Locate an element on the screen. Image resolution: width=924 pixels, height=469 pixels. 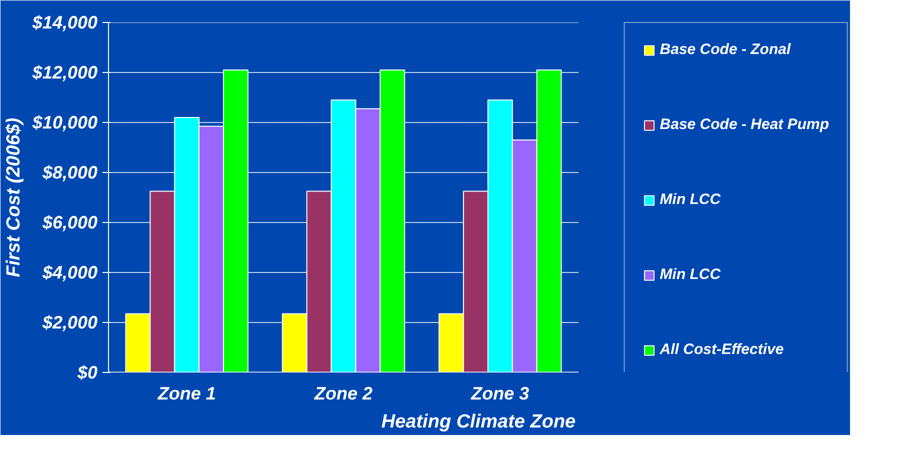
y-axis-title: First Cost (2006$) is located at coordinates (13, 198).